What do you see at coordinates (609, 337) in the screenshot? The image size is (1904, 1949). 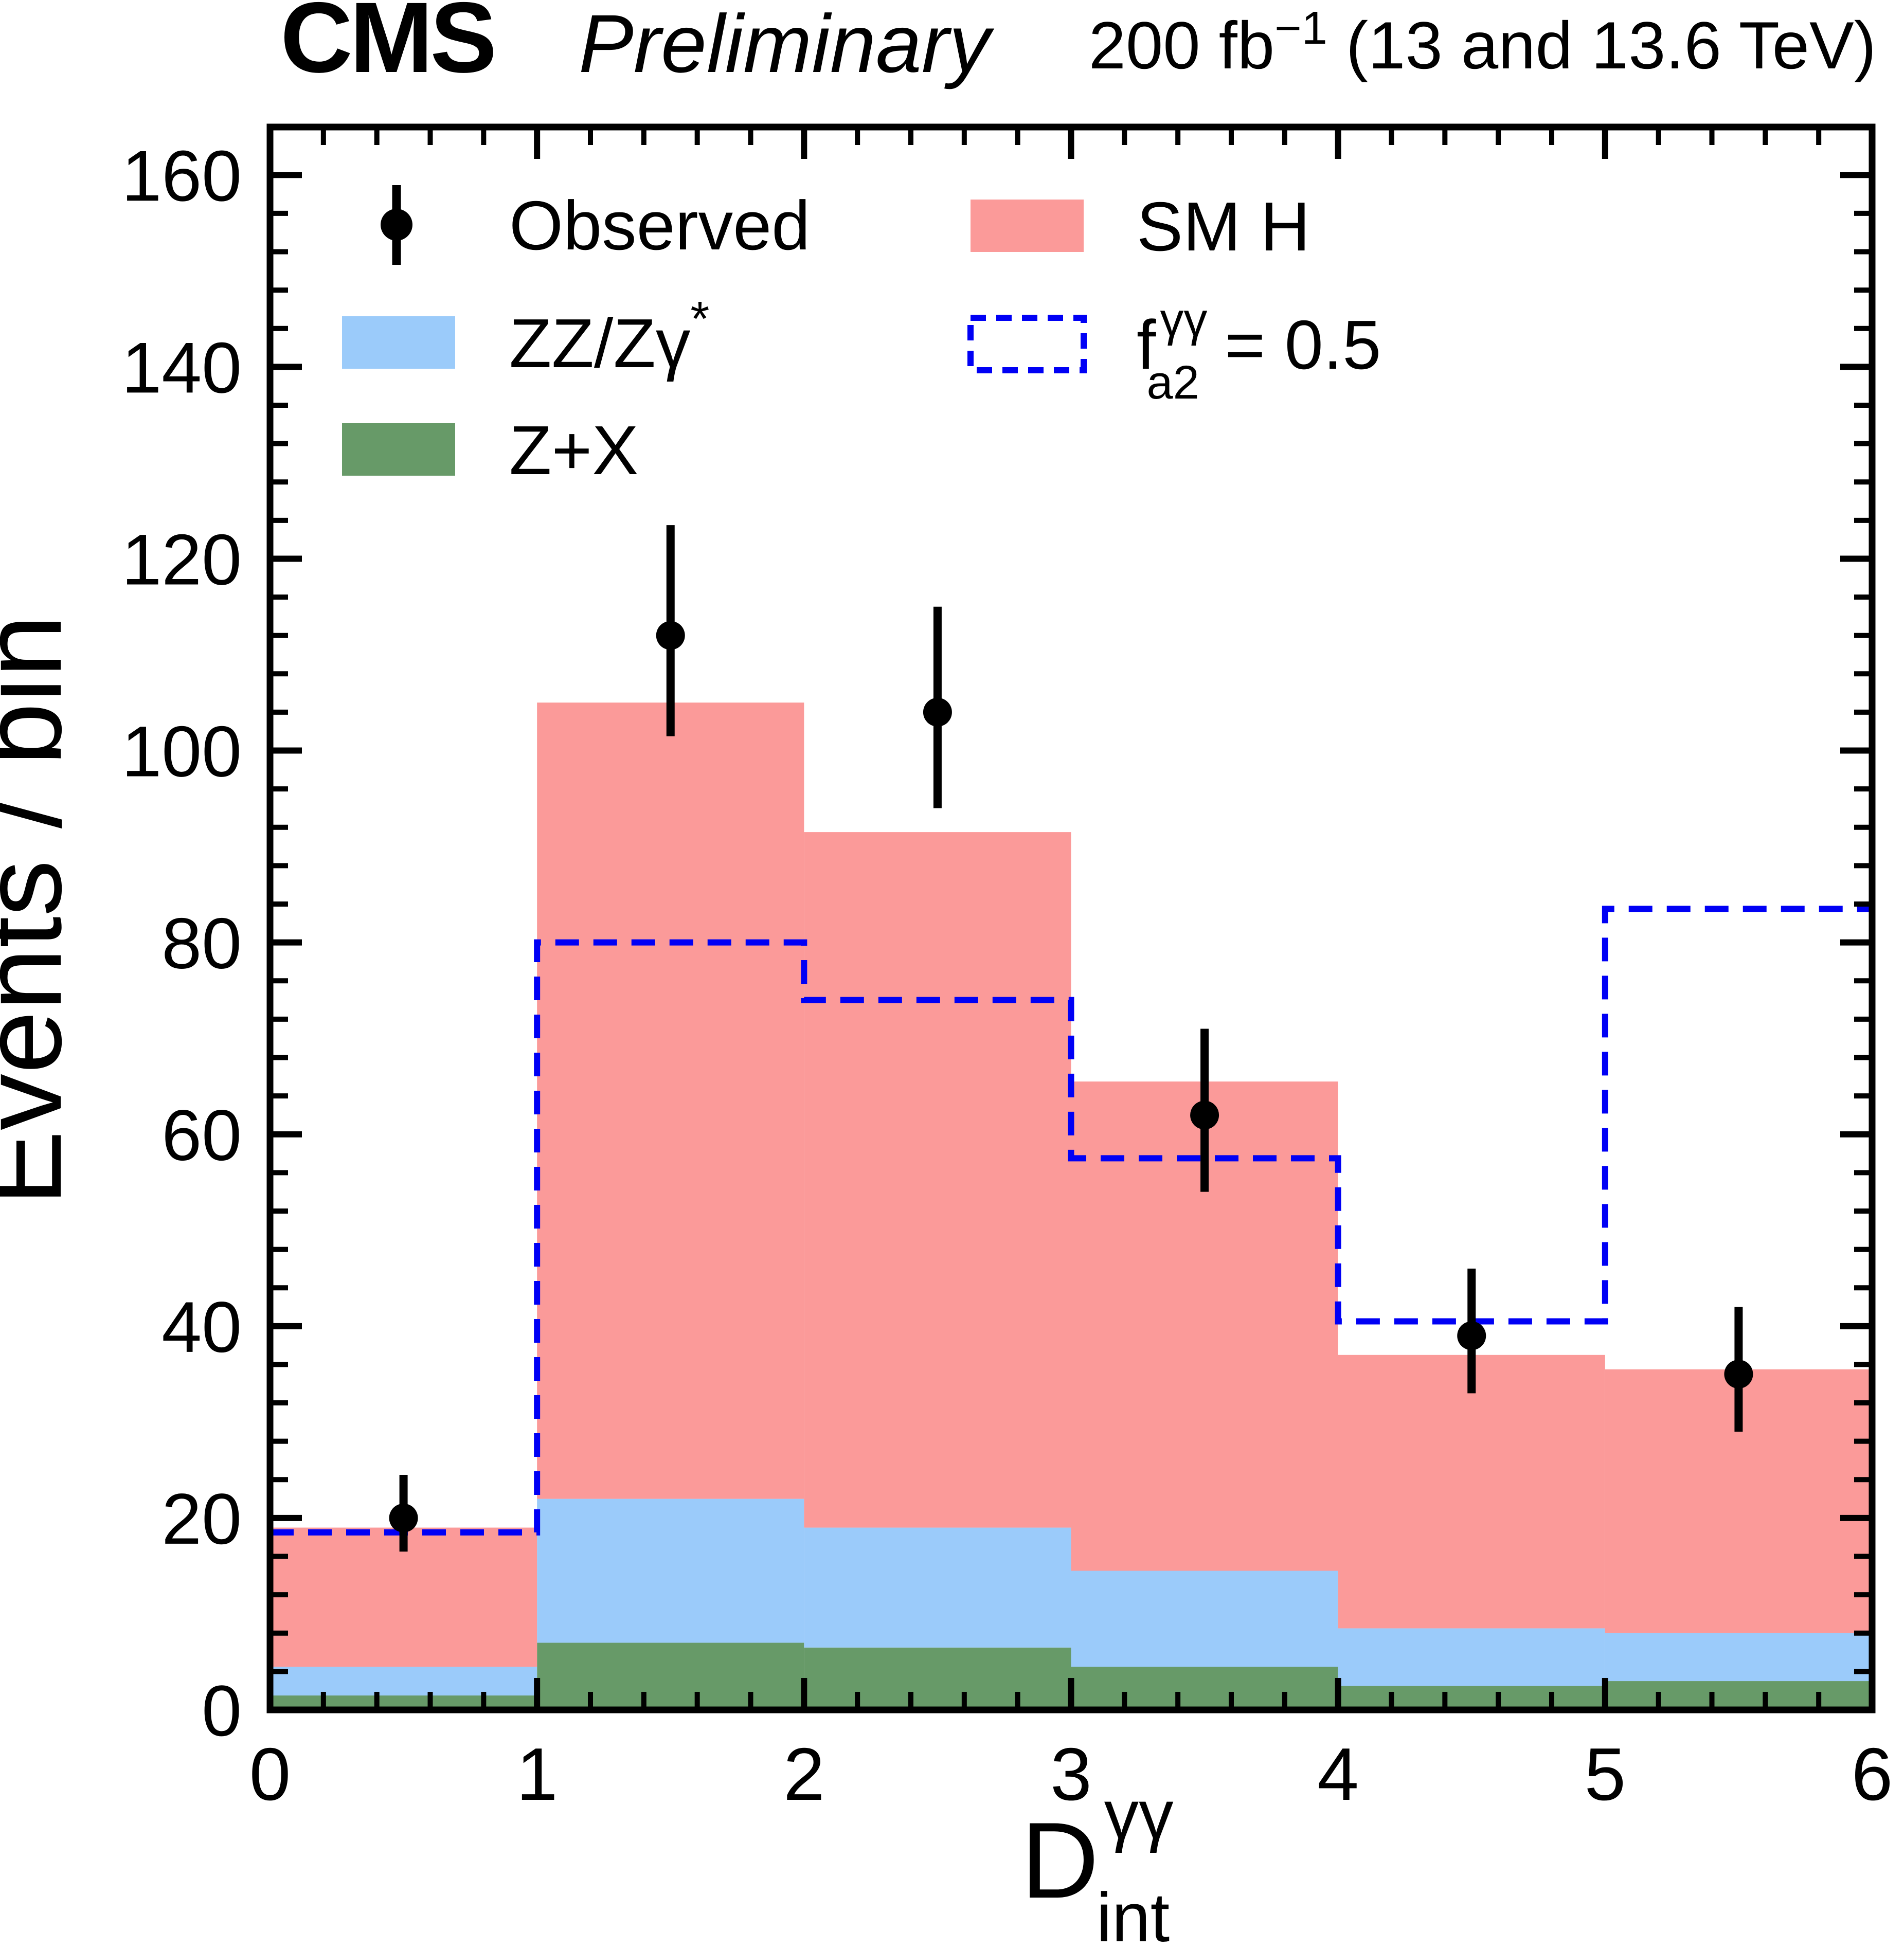 I see `legend-zz-label: ZZ/Zγ*` at bounding box center [609, 337].